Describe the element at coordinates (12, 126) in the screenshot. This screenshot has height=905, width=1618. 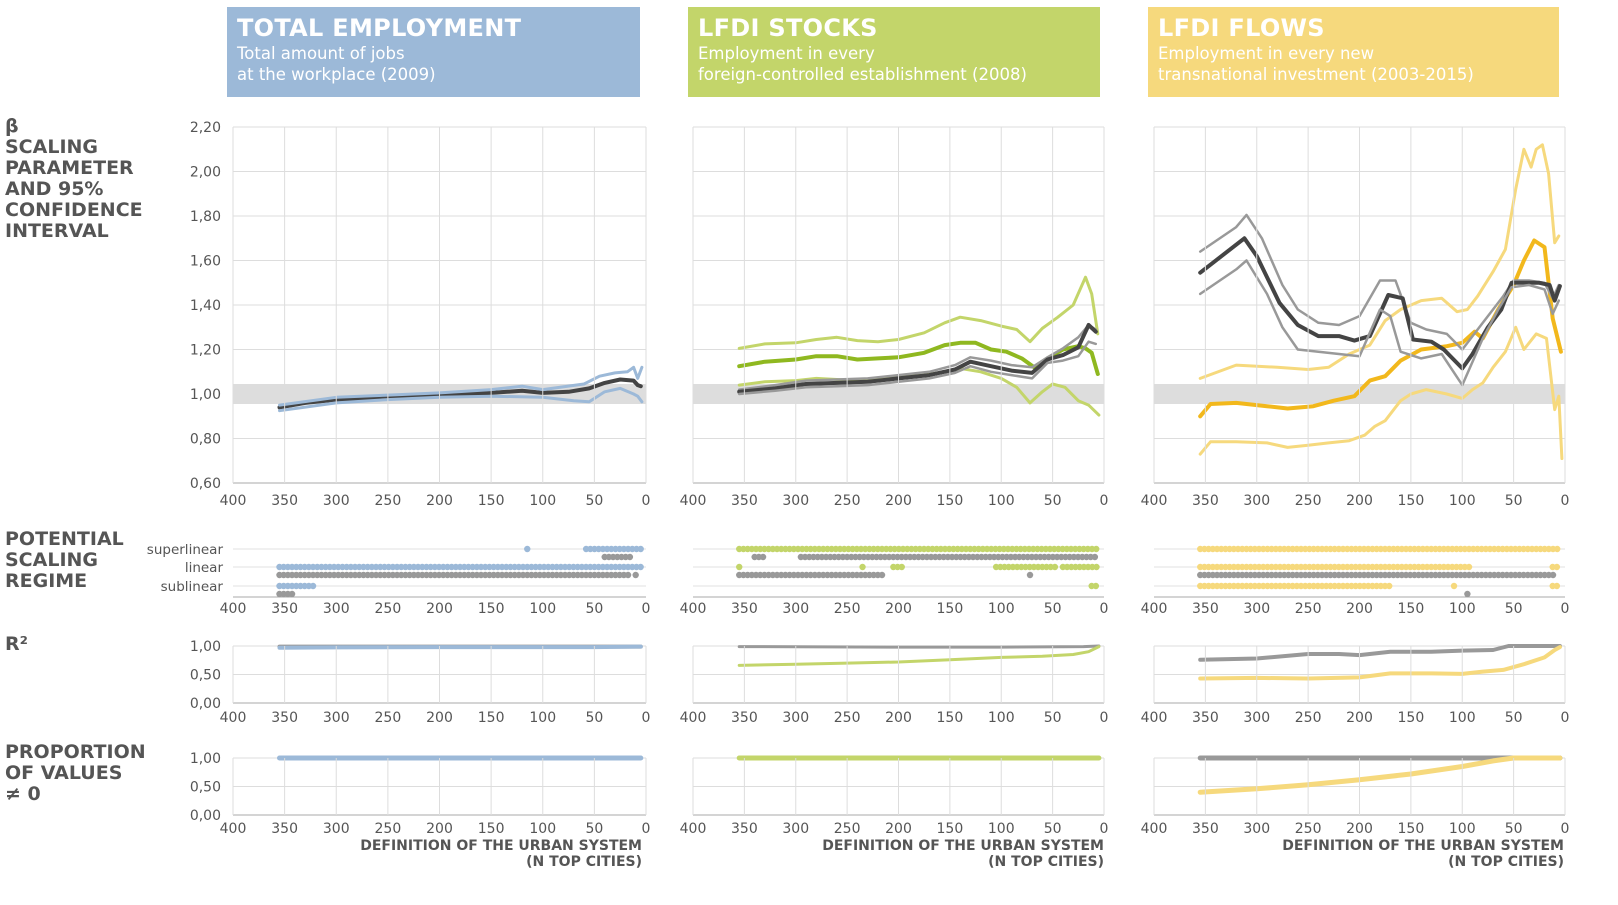
I see `row-label-beta-line: β` at that location.